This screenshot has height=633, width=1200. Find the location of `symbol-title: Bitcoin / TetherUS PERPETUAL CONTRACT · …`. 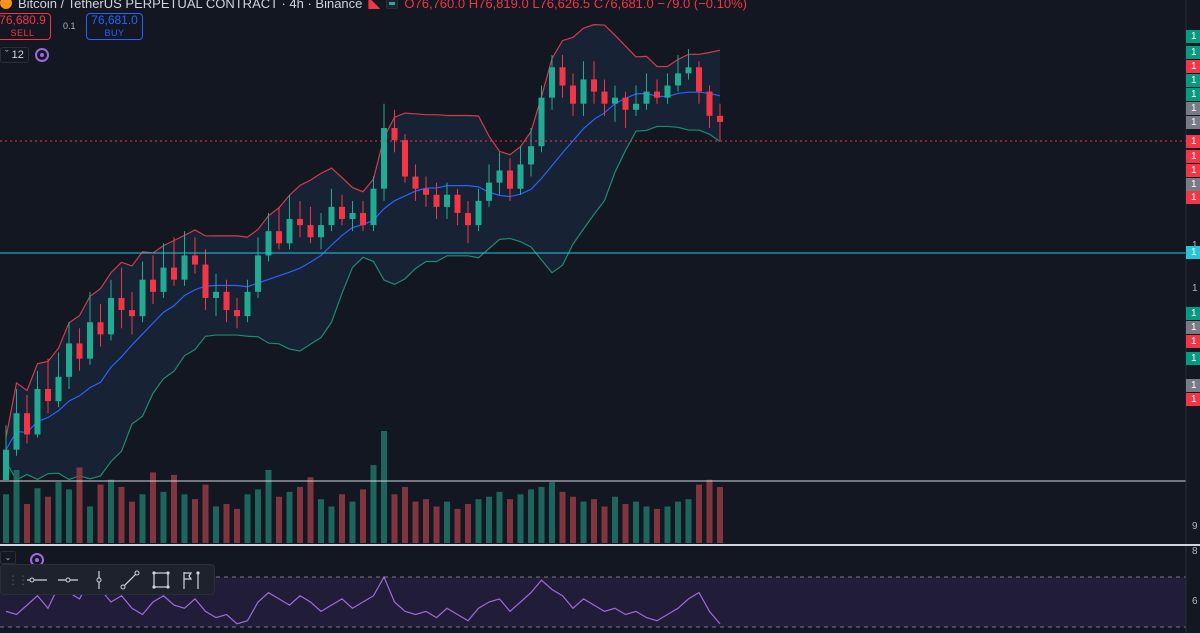

symbol-title: Bitcoin / TetherUS PERPETUAL CONTRACT · … is located at coordinates (190, 5).